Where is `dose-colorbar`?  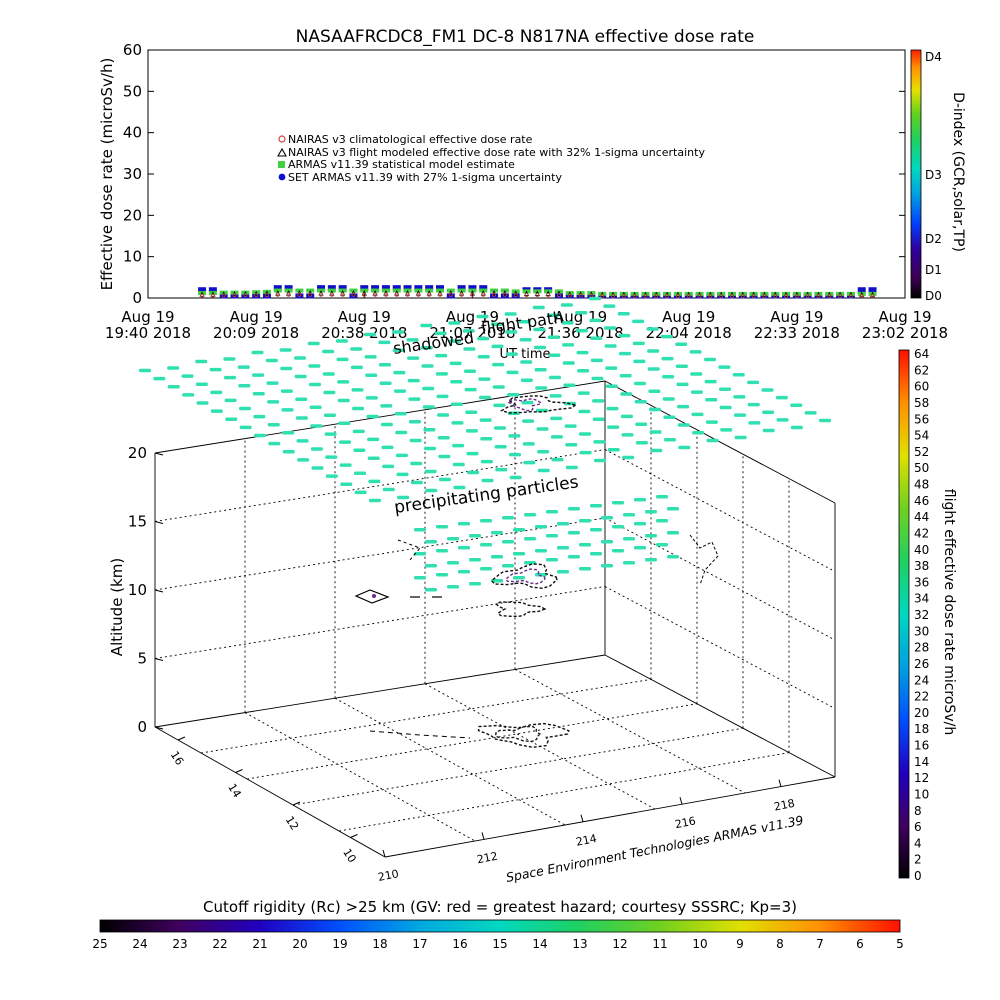
dose-colorbar is located at coordinates (904, 614).